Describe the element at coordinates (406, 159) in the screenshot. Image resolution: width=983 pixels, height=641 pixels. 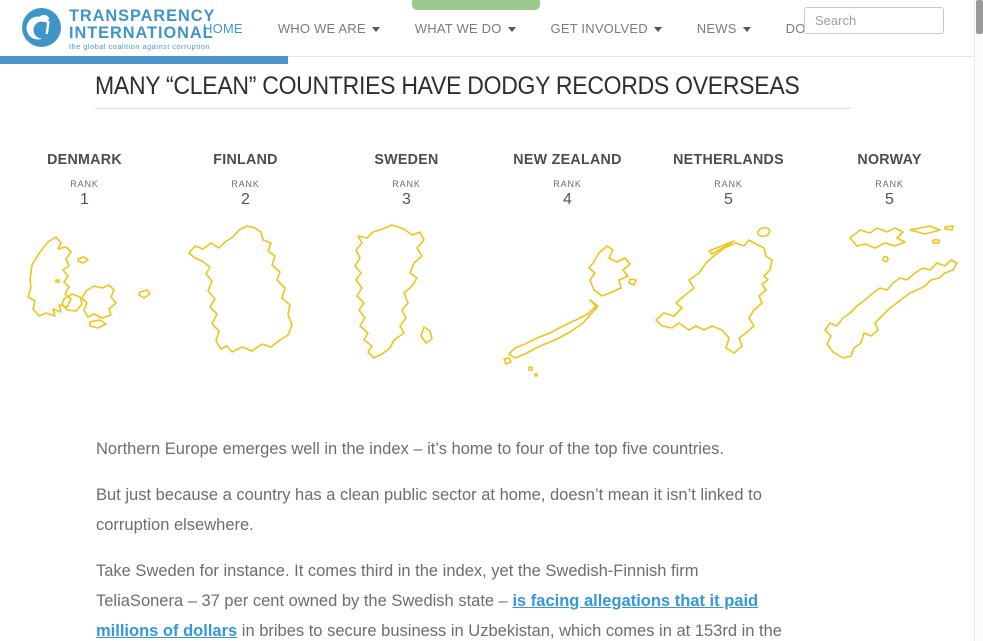
I see `country-name: SWEDEN` at that location.